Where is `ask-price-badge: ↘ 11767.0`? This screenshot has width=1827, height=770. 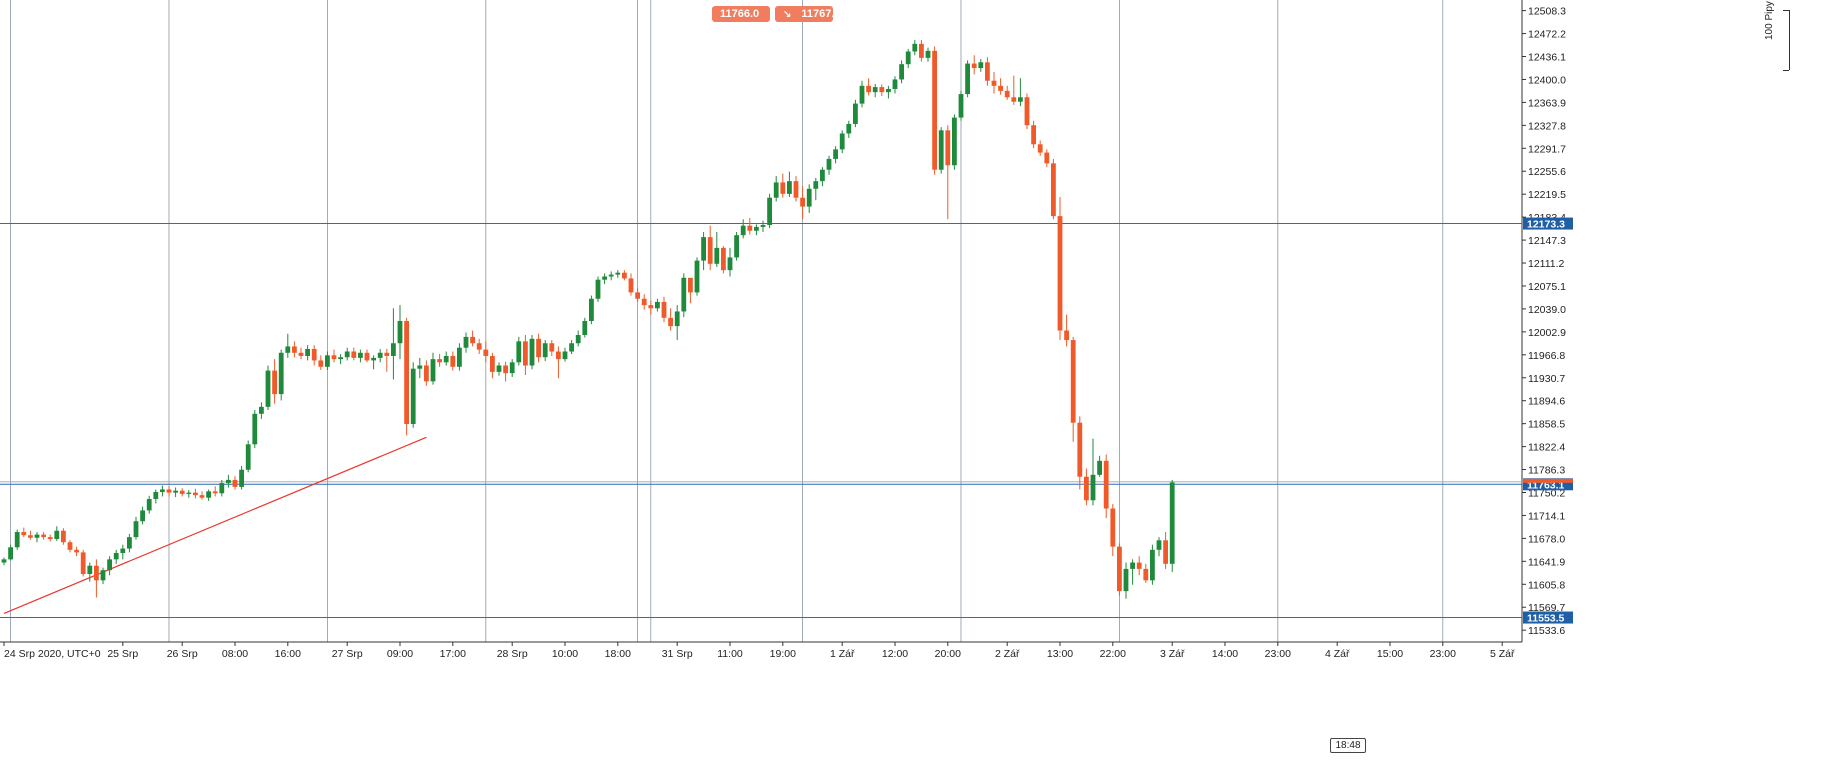 ask-price-badge: ↘ 11767.0 is located at coordinates (808, 14).